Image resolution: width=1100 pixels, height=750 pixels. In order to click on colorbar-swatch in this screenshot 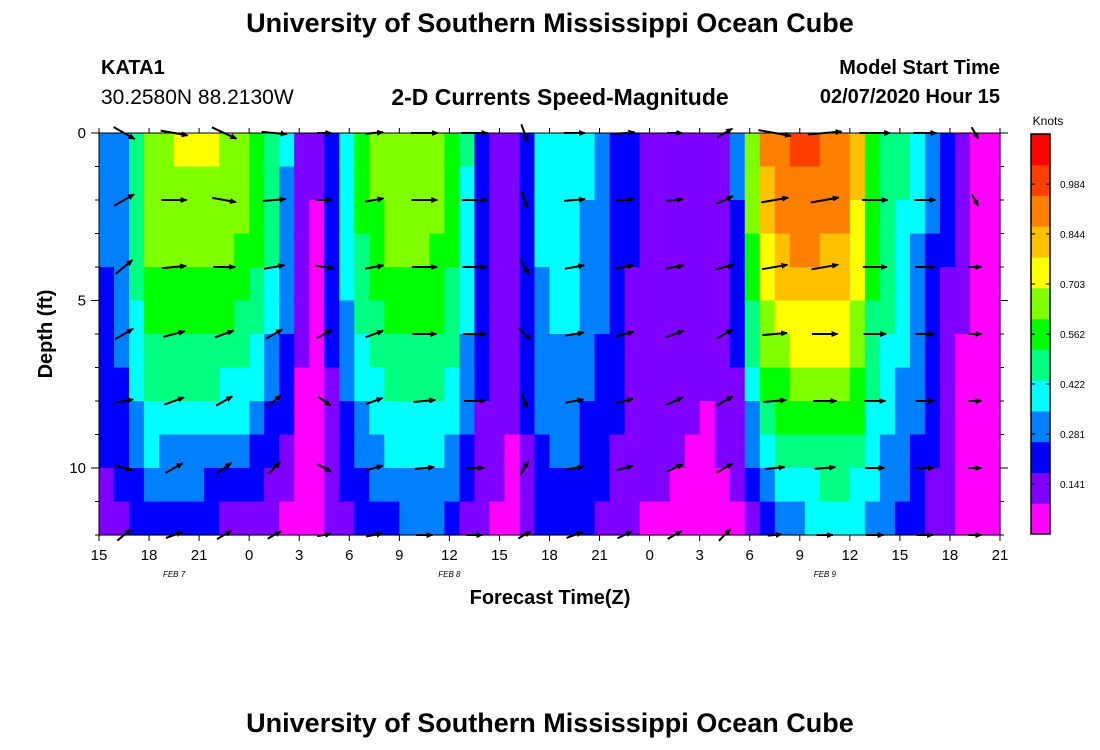, I will do `click(1040, 211)`.